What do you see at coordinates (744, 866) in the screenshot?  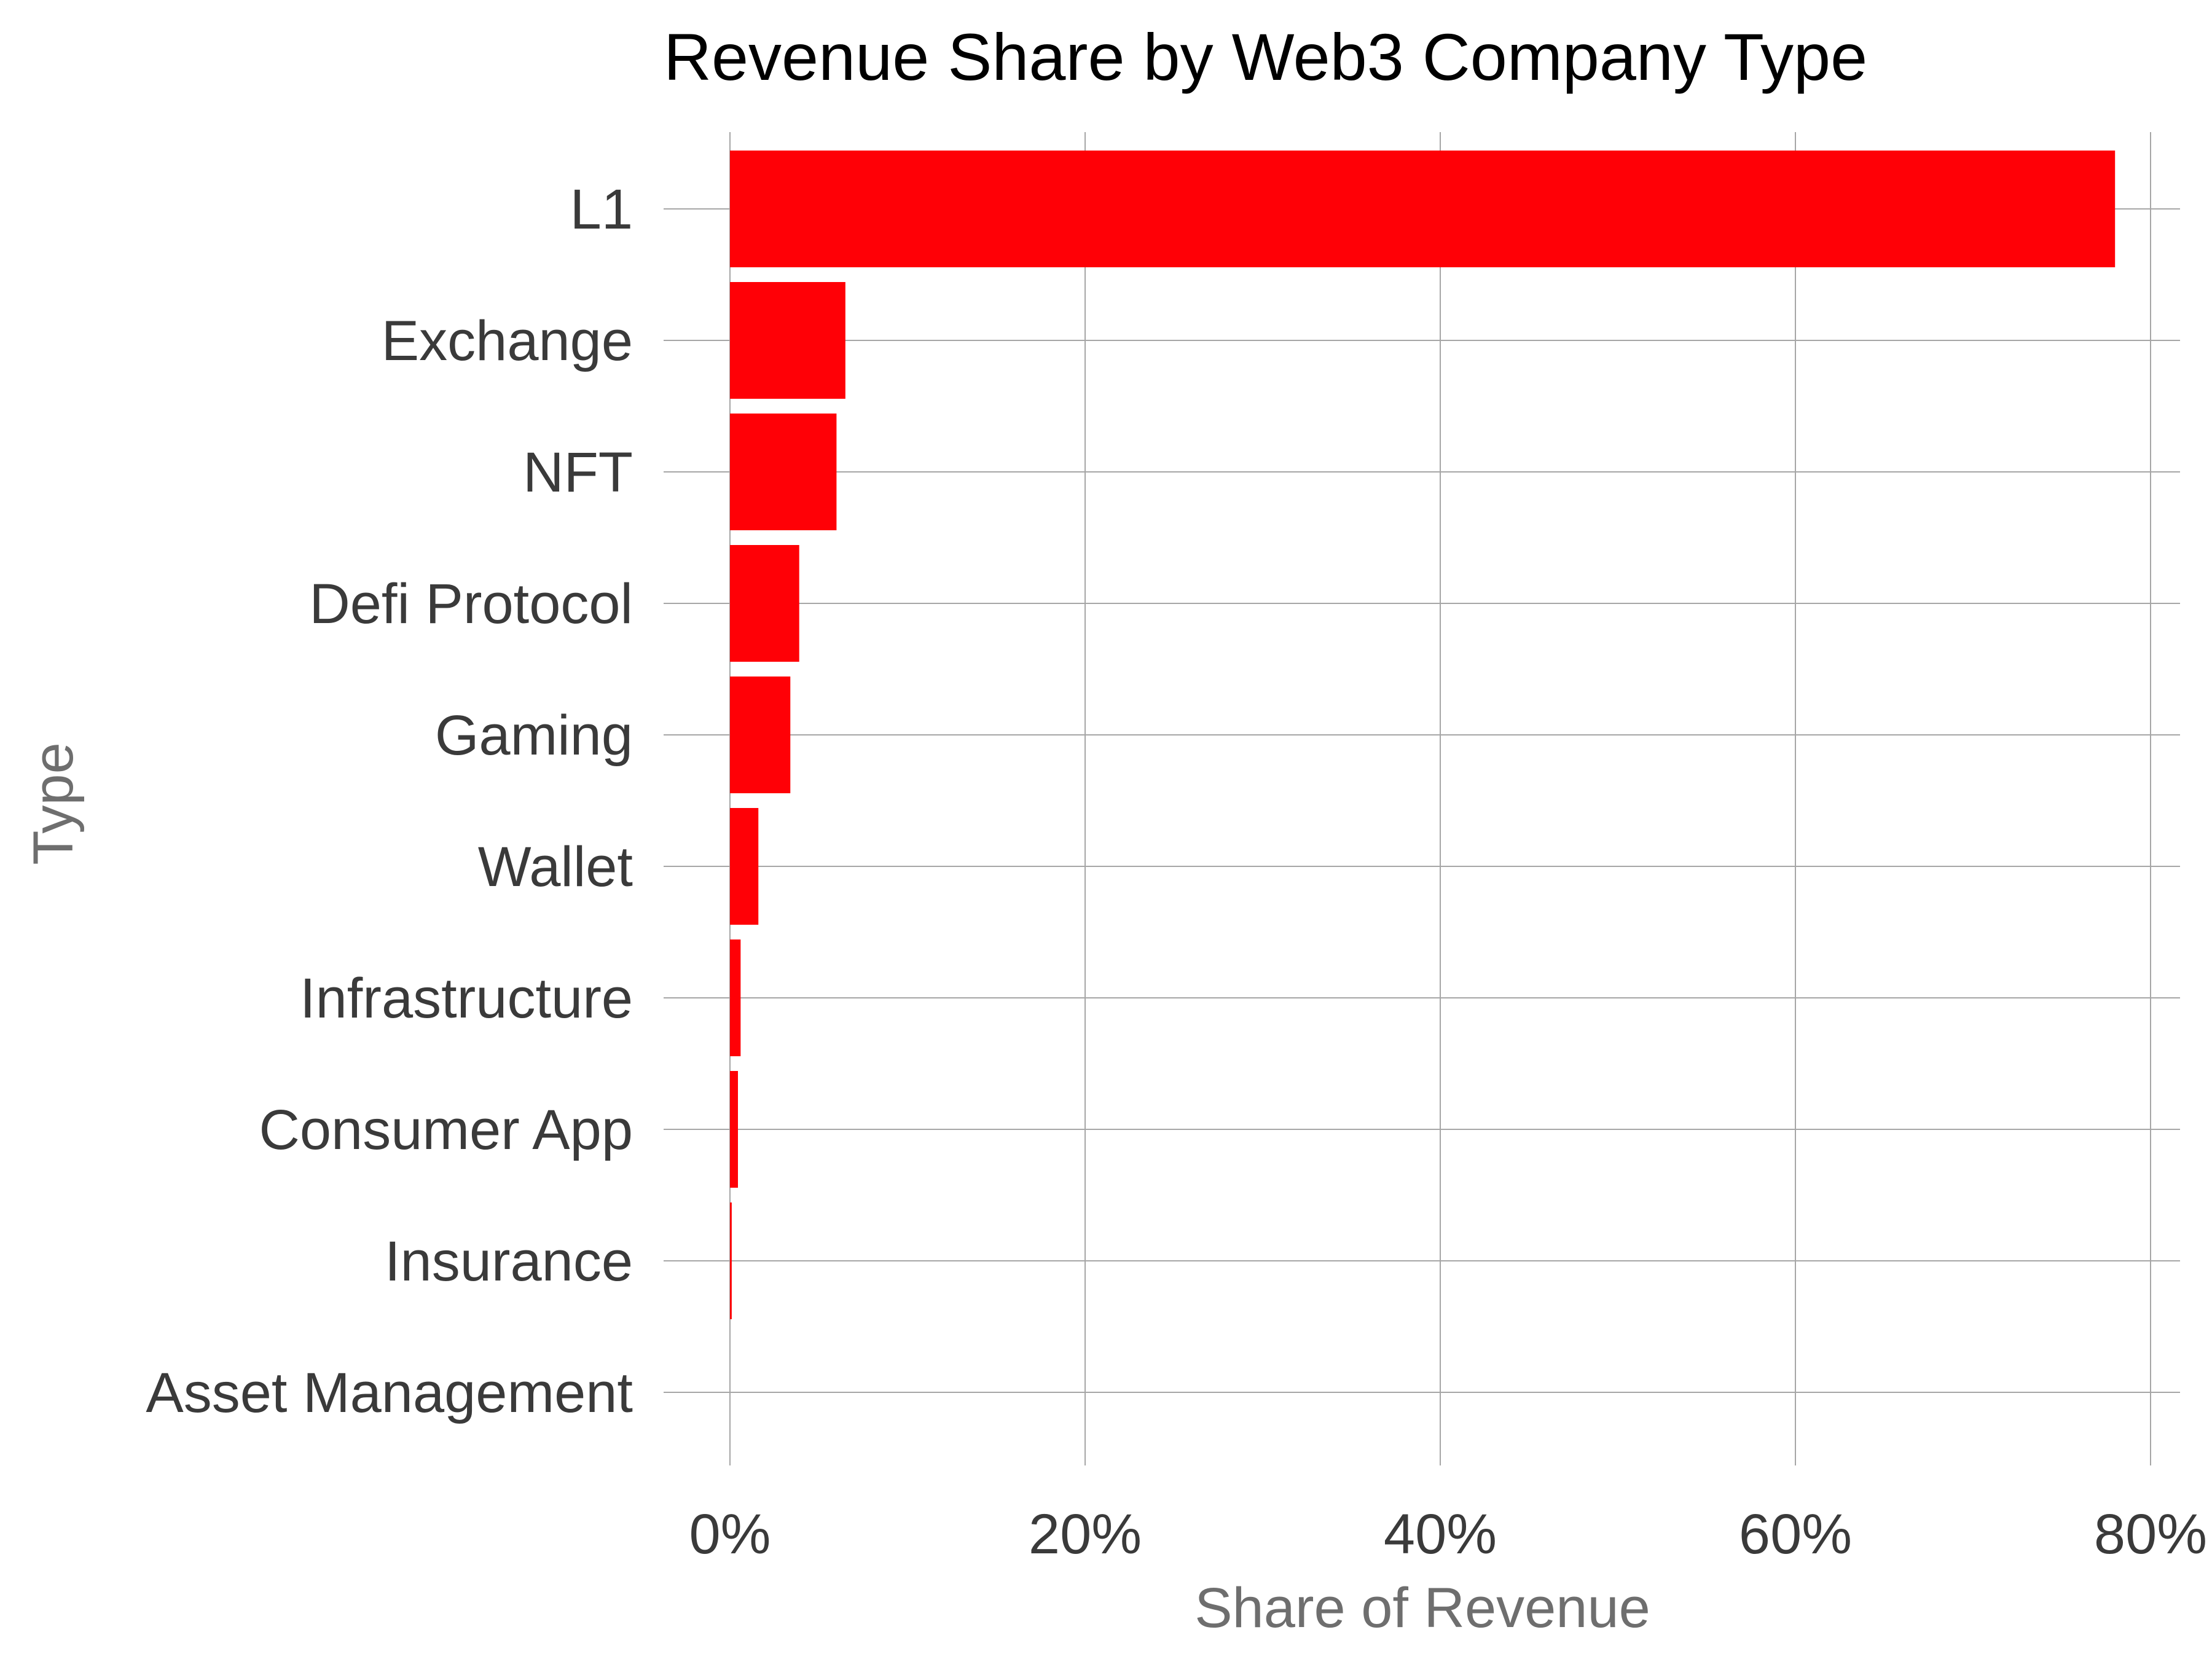 I see `bar-wallet` at bounding box center [744, 866].